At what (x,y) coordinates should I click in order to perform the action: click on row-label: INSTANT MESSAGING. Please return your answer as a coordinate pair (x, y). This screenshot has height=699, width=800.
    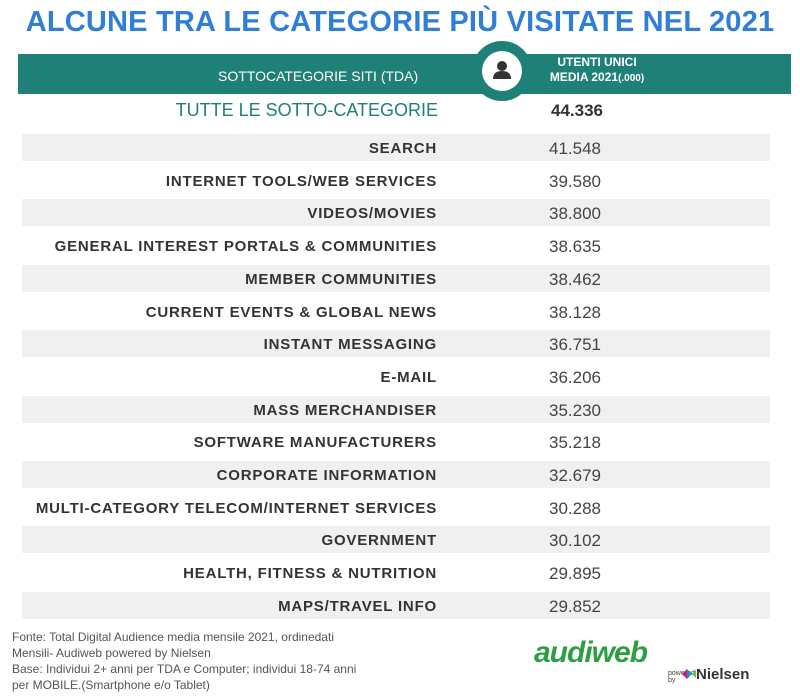
    Looking at the image, I should click on (350, 345).